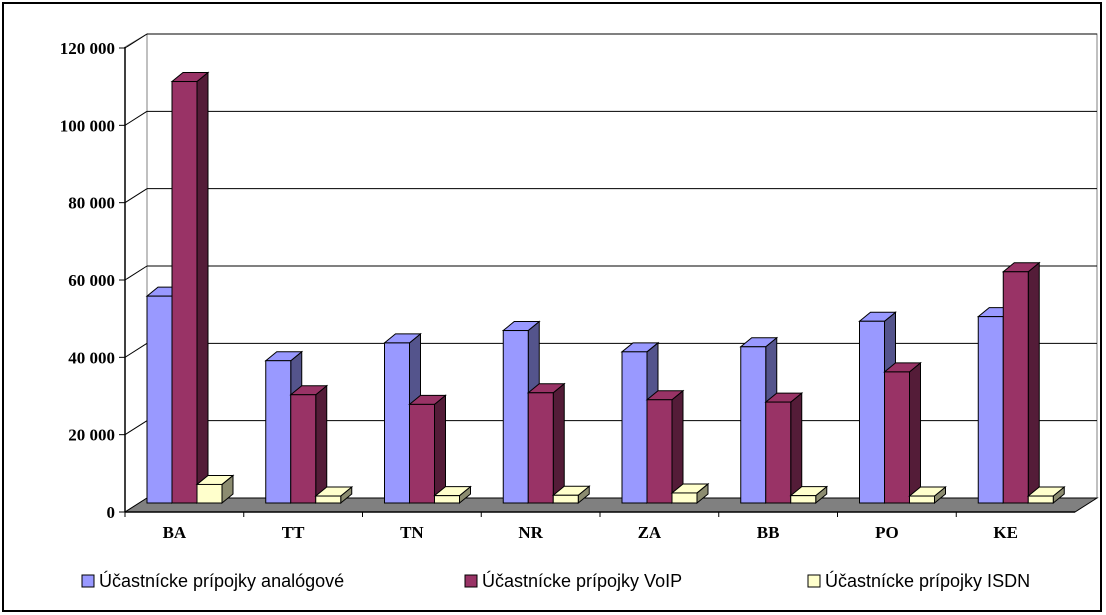  What do you see at coordinates (221, 580) in the screenshot?
I see `legend-label: Účastnícke prípojky analógové` at bounding box center [221, 580].